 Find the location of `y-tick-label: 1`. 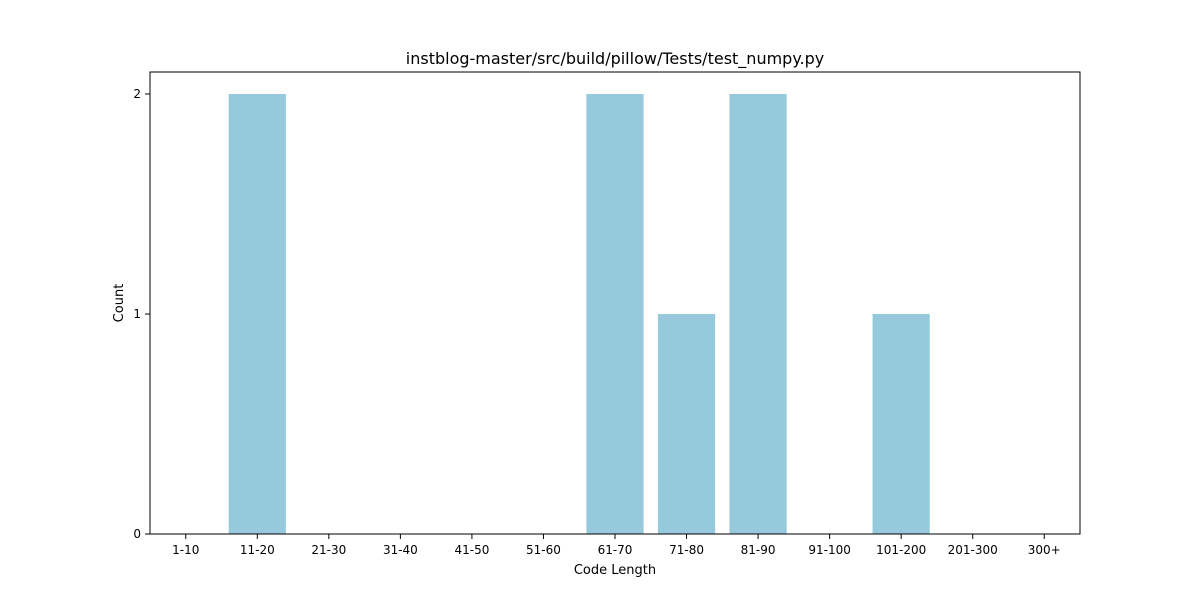

y-tick-label: 1 is located at coordinates (137, 314).